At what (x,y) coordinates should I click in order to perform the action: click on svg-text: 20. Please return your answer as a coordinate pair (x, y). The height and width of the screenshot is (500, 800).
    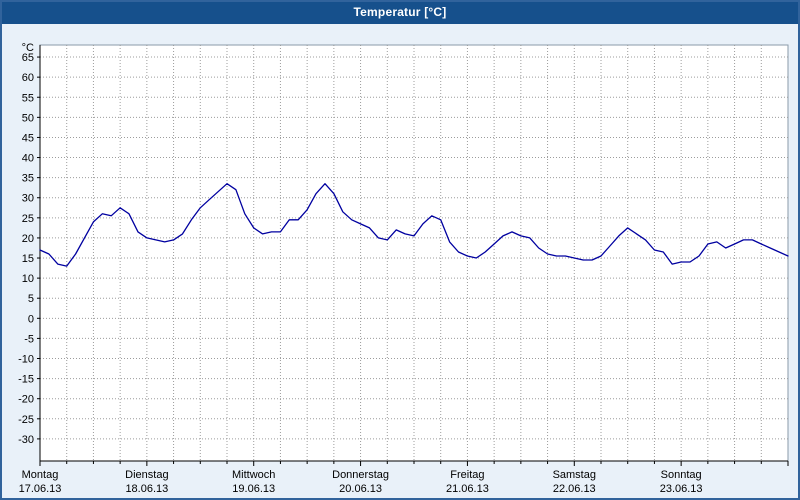
    Looking at the image, I should click on (28, 239).